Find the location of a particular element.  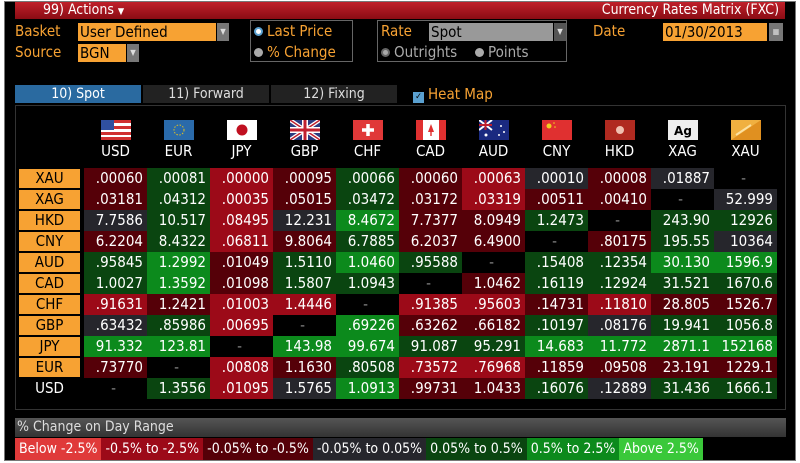

rate-cell-xau-aud: .00063 is located at coordinates (493, 178).